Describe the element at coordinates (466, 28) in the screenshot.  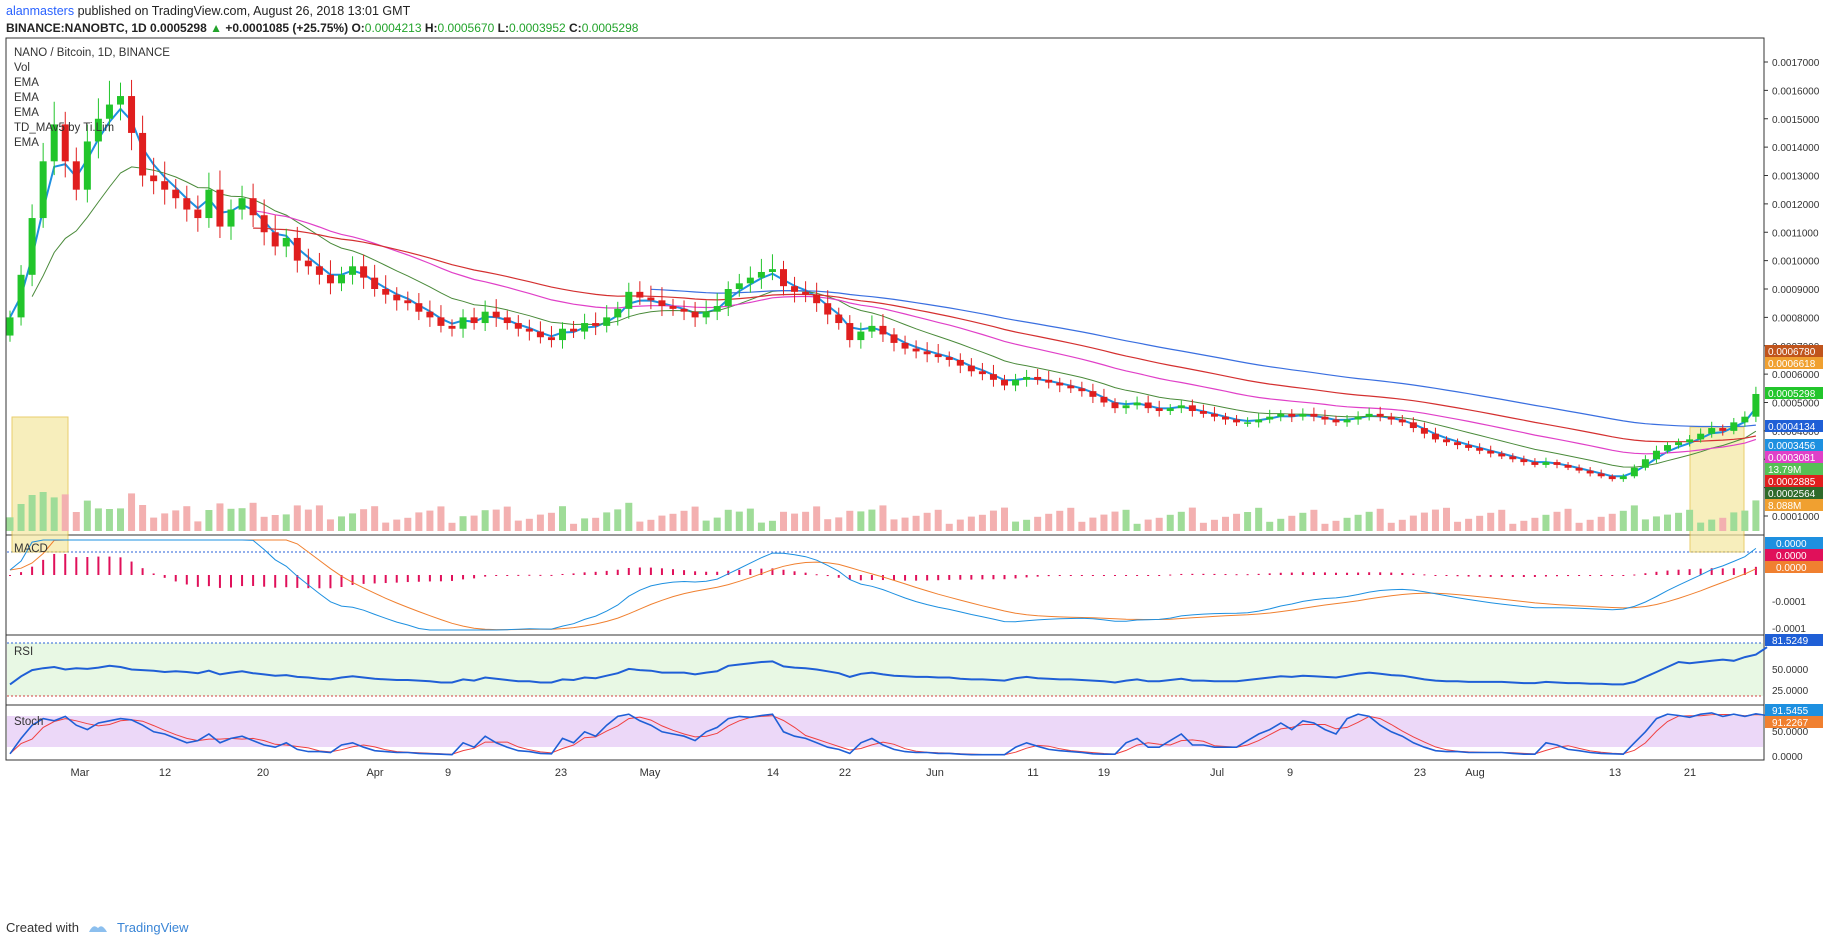
I see `high-value: 0.0005670` at that location.